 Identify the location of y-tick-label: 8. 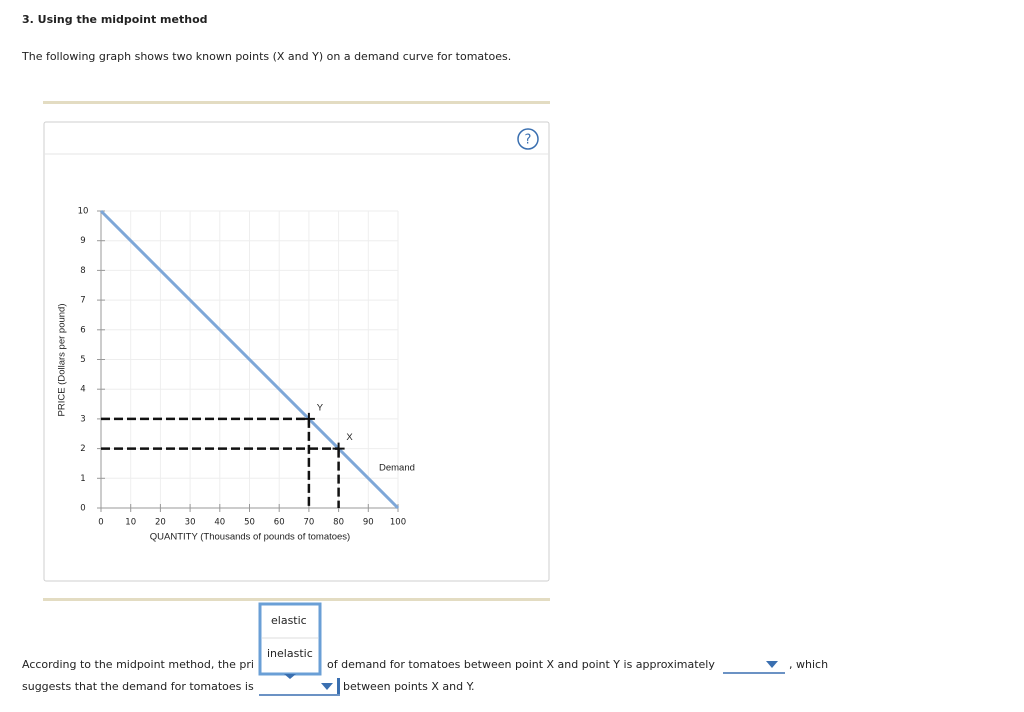
(82, 271).